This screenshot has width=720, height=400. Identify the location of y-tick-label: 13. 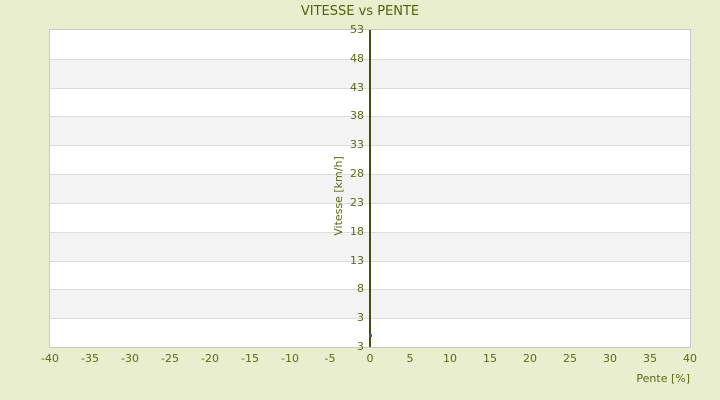
(357, 260).